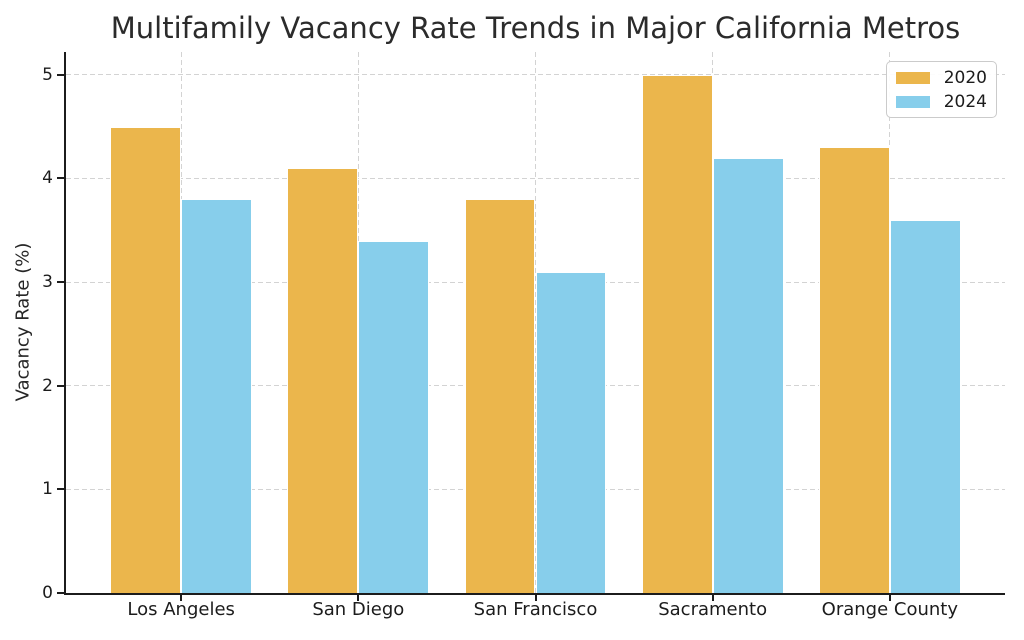  Describe the element at coordinates (712, 598) in the screenshot. I see `x-tick-sacramento` at that location.